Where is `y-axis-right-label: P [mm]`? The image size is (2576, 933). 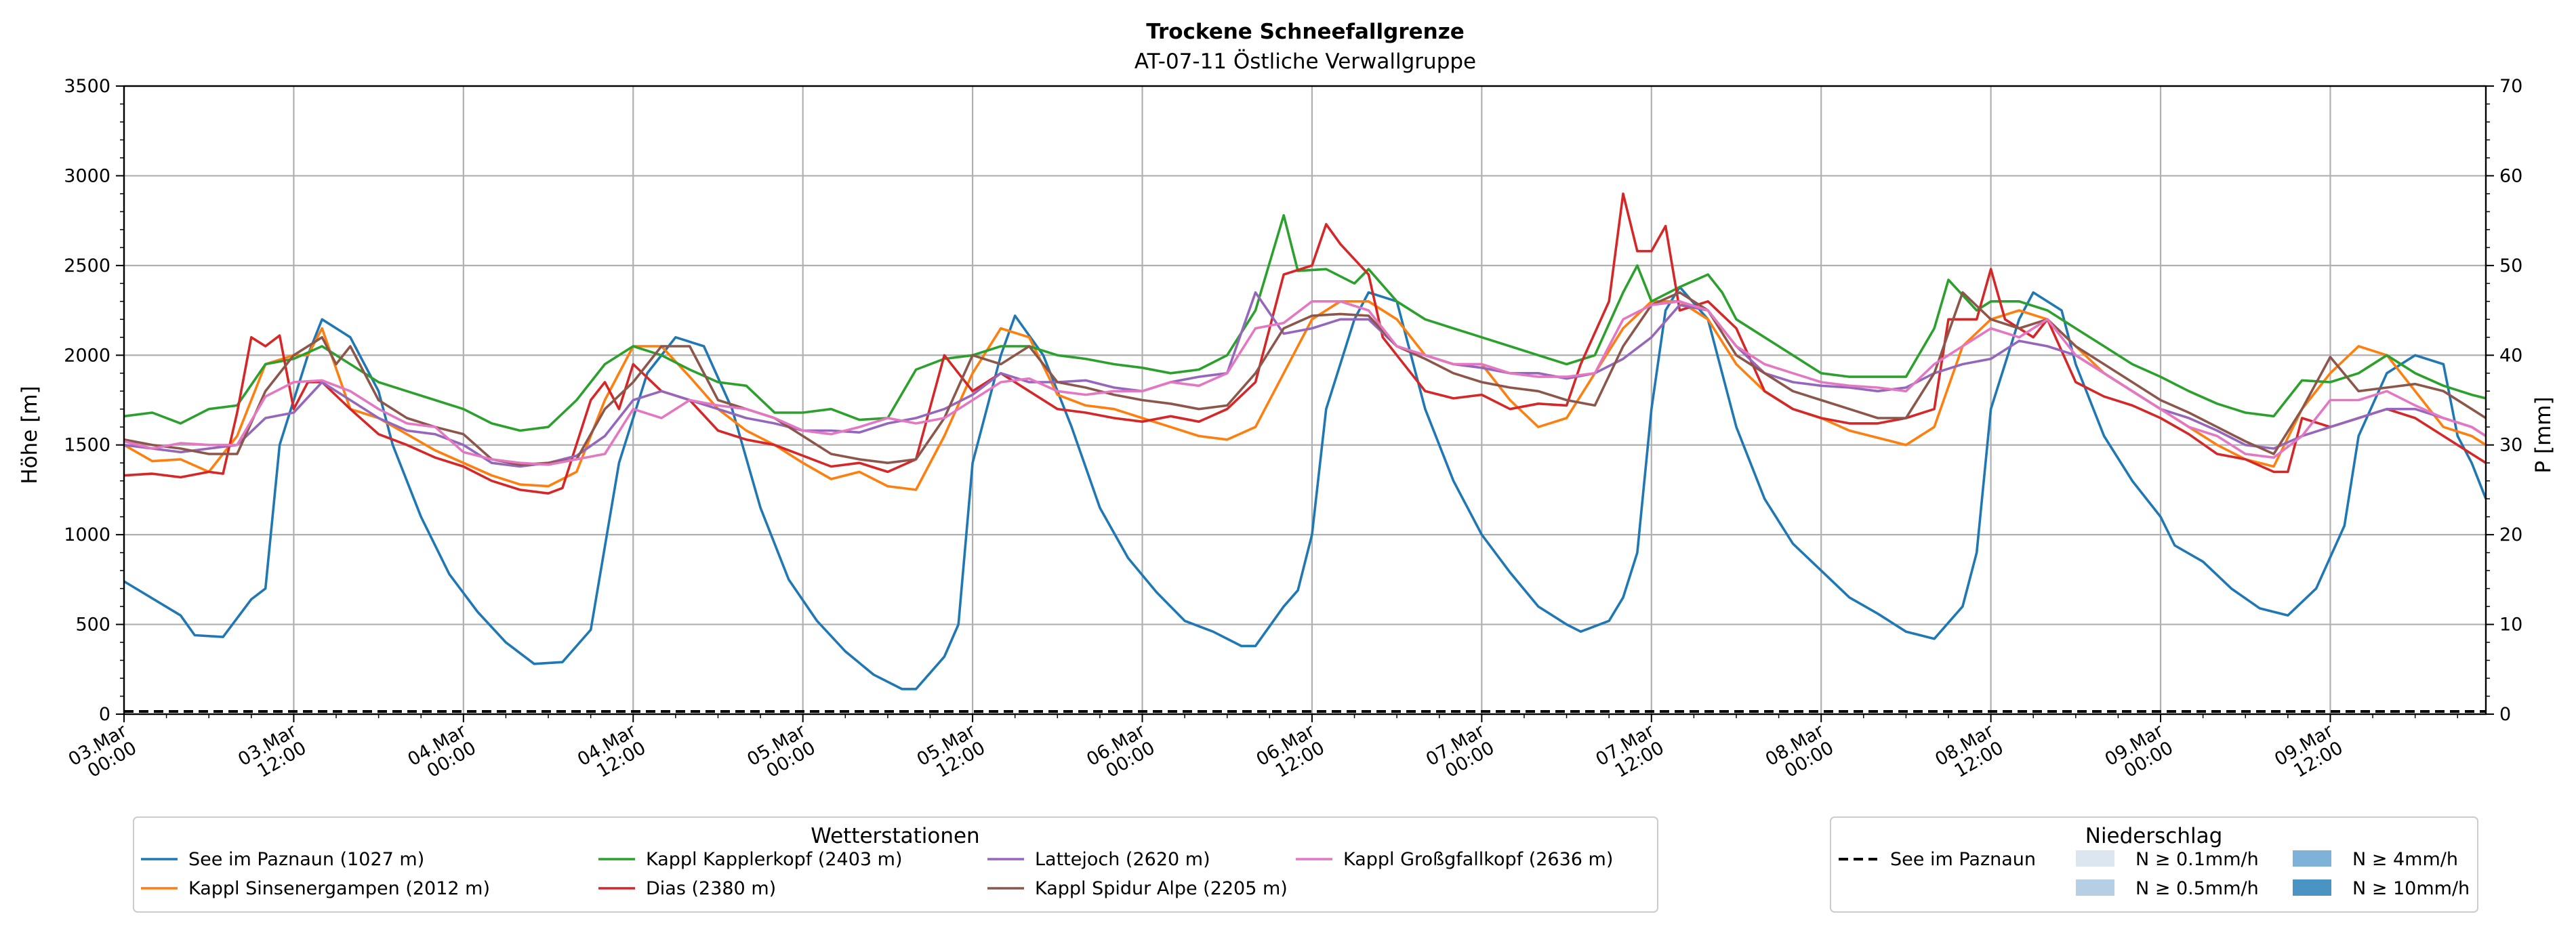 y-axis-right-label: P [mm] is located at coordinates (2544, 434).